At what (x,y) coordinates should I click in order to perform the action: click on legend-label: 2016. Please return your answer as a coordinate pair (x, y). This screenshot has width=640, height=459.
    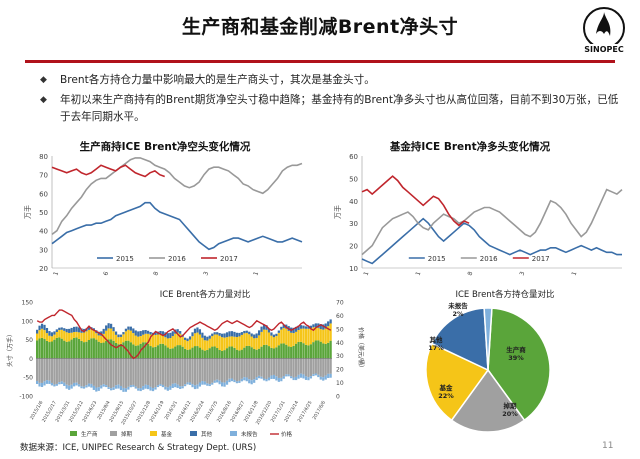
    Looking at the image, I should click on (489, 259).